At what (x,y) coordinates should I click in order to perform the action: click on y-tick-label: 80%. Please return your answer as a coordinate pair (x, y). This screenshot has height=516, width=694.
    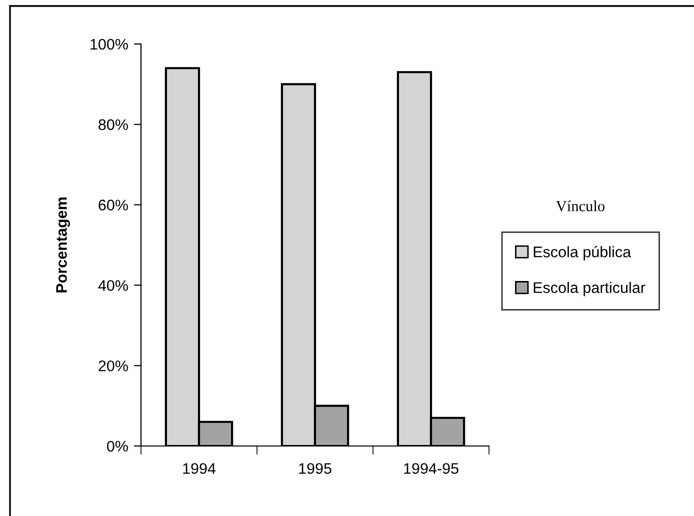
    Looking at the image, I should click on (113, 124).